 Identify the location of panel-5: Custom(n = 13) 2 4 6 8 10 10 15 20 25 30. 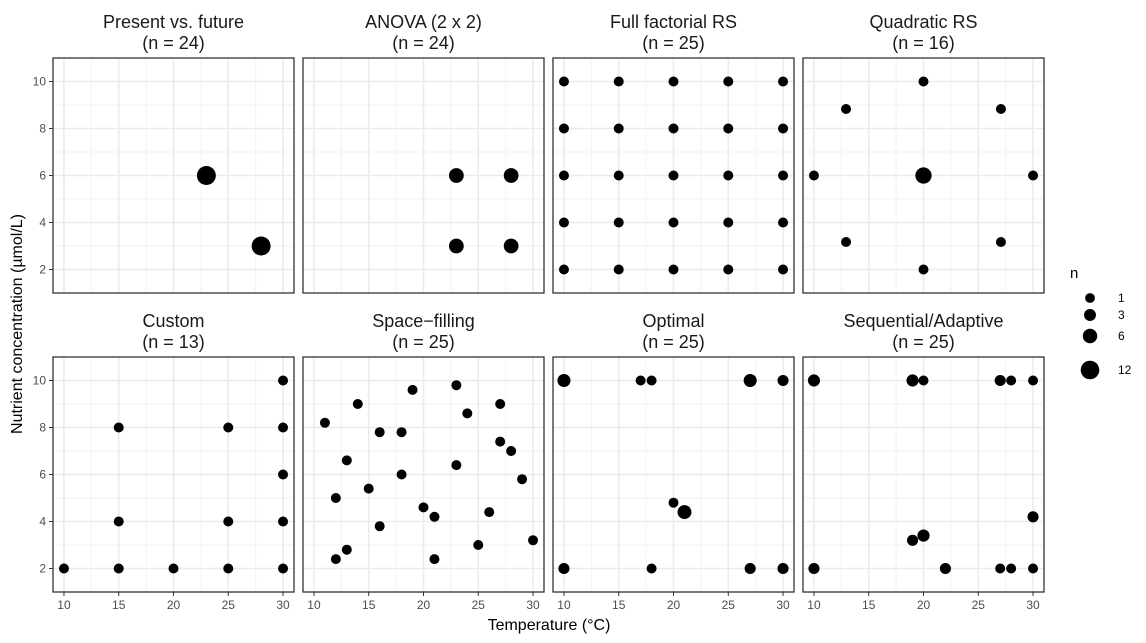
(164, 461).